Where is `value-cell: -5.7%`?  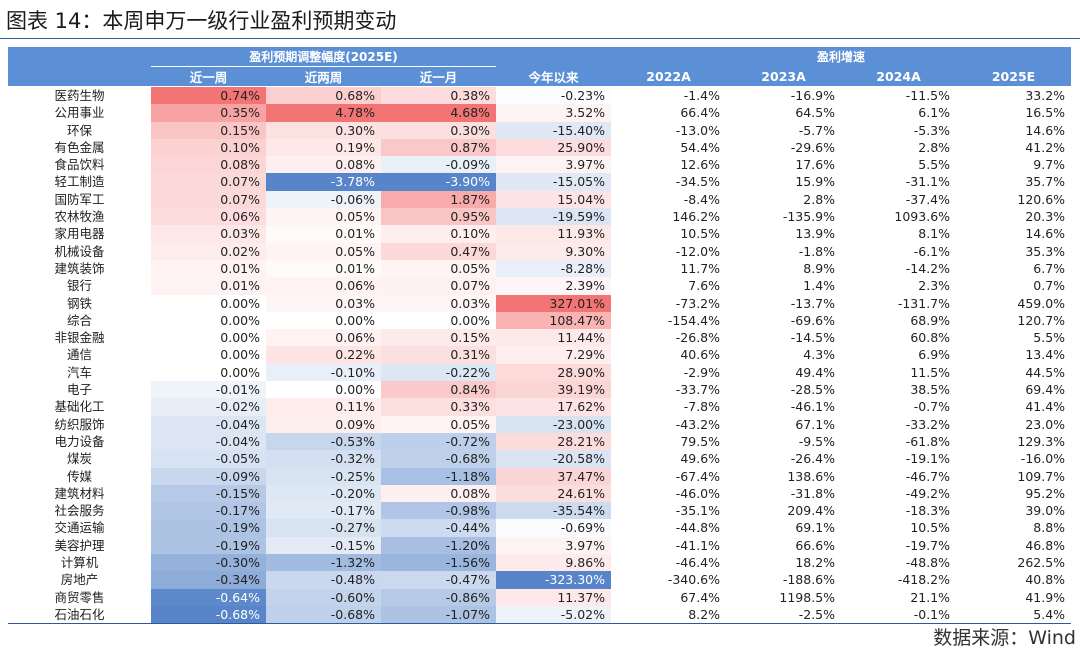
value-cell: -5.7% is located at coordinates (817, 130).